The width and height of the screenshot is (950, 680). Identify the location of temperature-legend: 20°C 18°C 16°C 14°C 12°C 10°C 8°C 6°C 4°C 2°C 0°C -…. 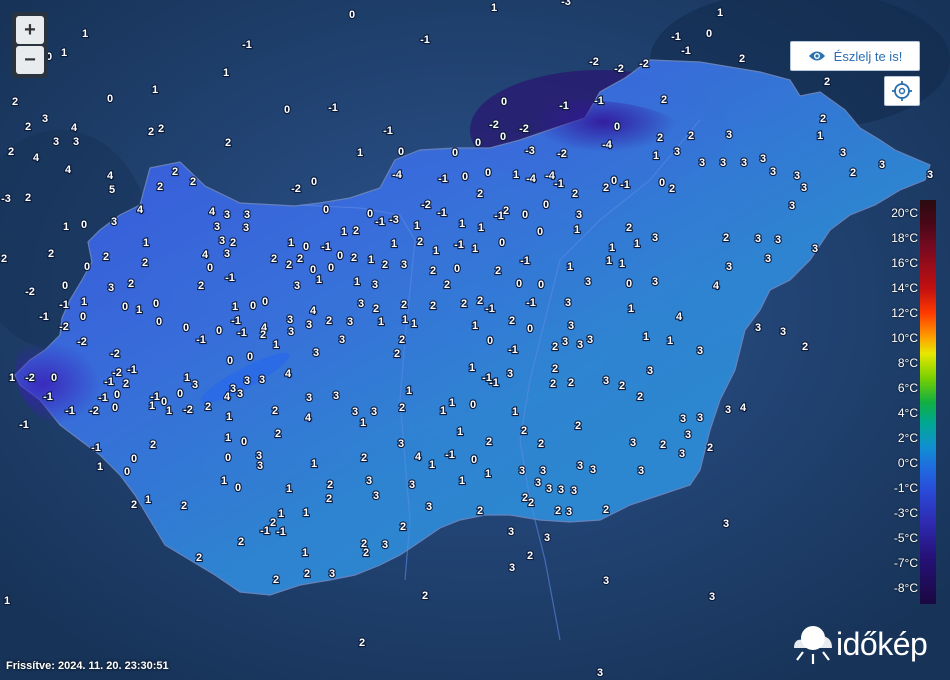
(910, 402).